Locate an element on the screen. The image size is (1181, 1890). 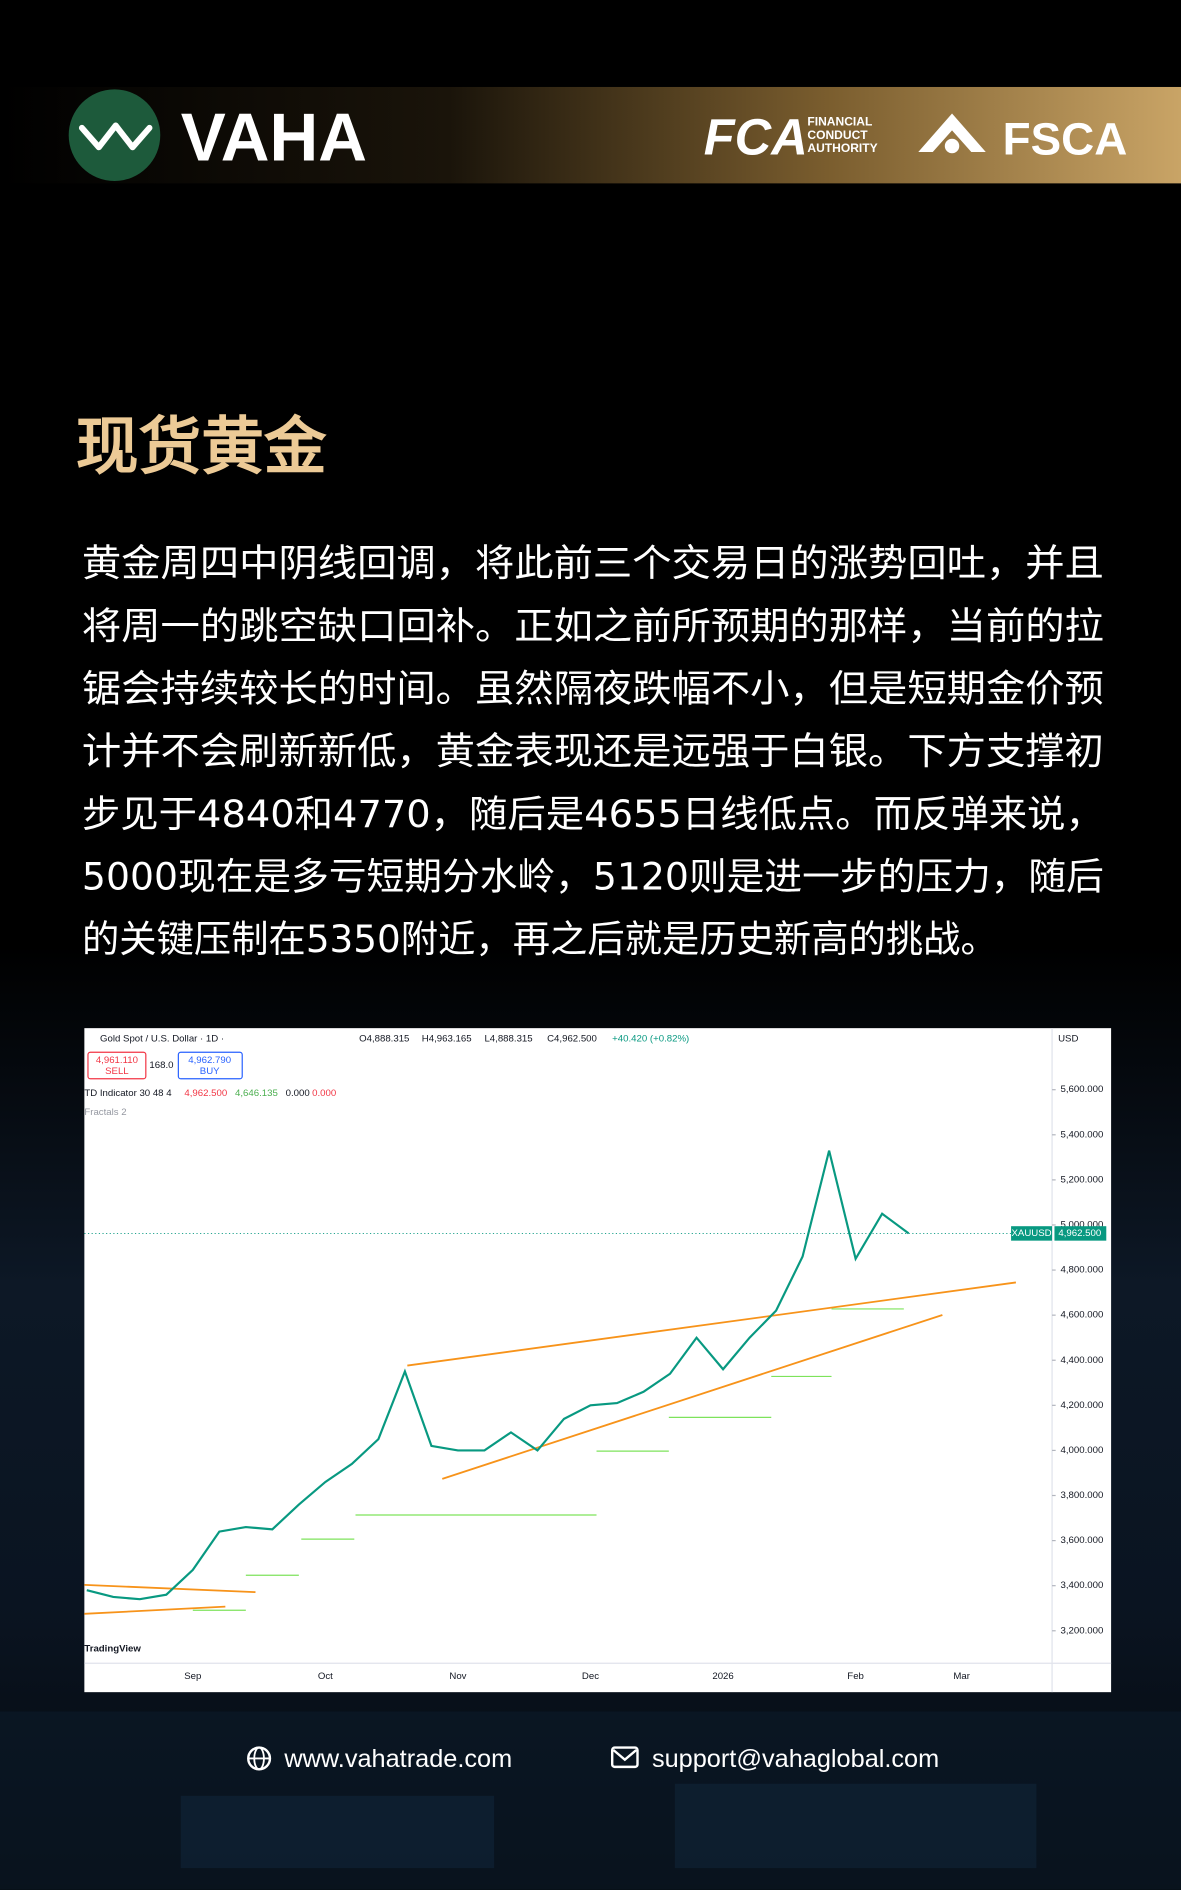
symbol: Gold Spot / U.S. Dollar · 1D · is located at coordinates (162, 1039).